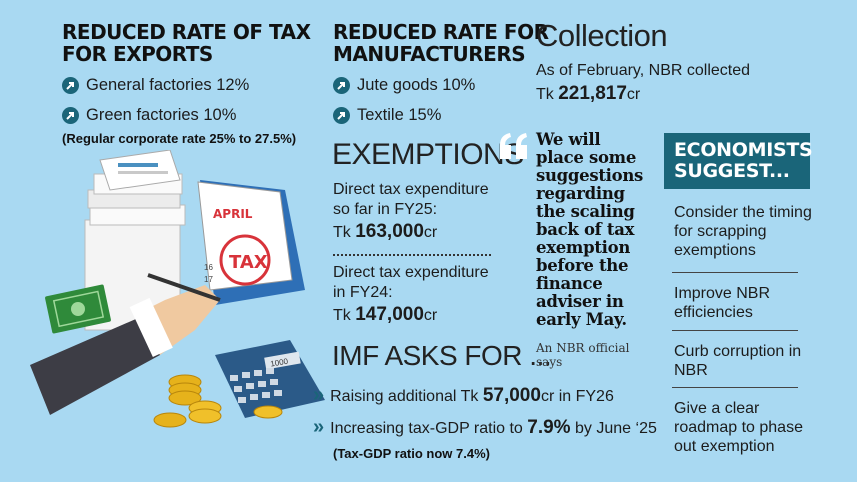  What do you see at coordinates (691, 370) in the screenshot?
I see `economists-item-line: NBR` at bounding box center [691, 370].